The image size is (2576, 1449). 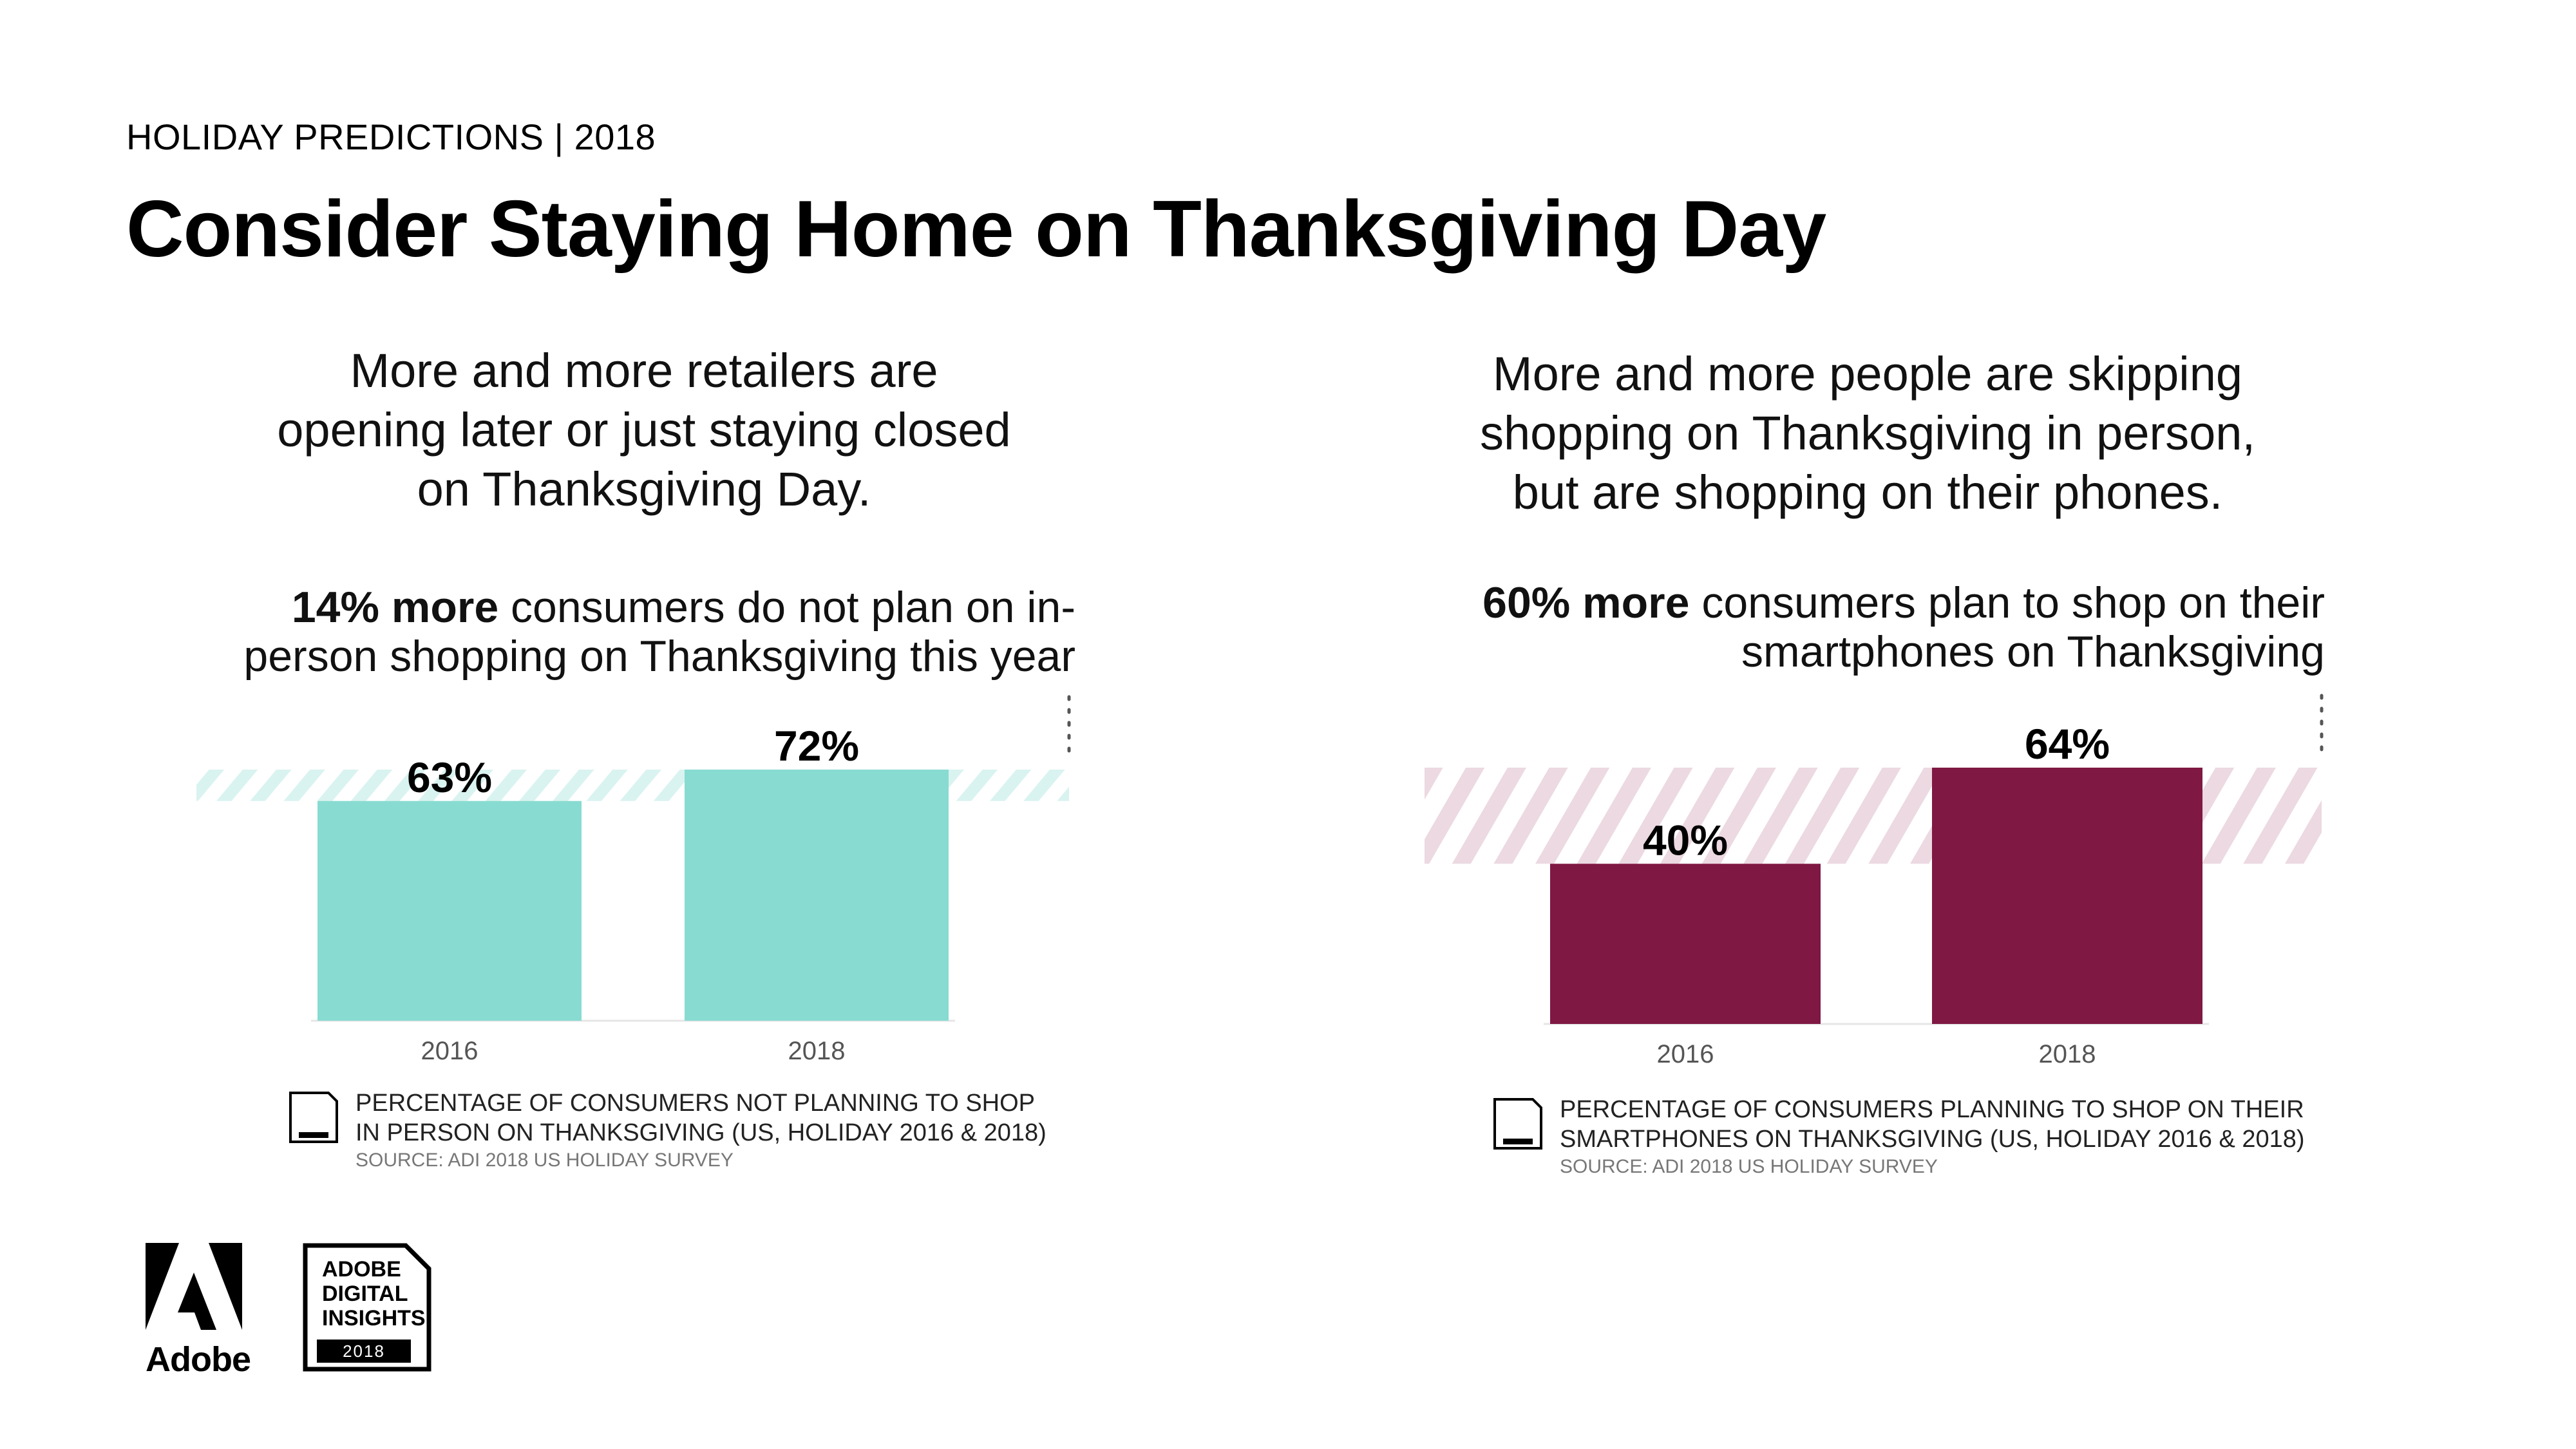 I want to click on right-callout-bold: 60% more, so click(x=1586, y=603).